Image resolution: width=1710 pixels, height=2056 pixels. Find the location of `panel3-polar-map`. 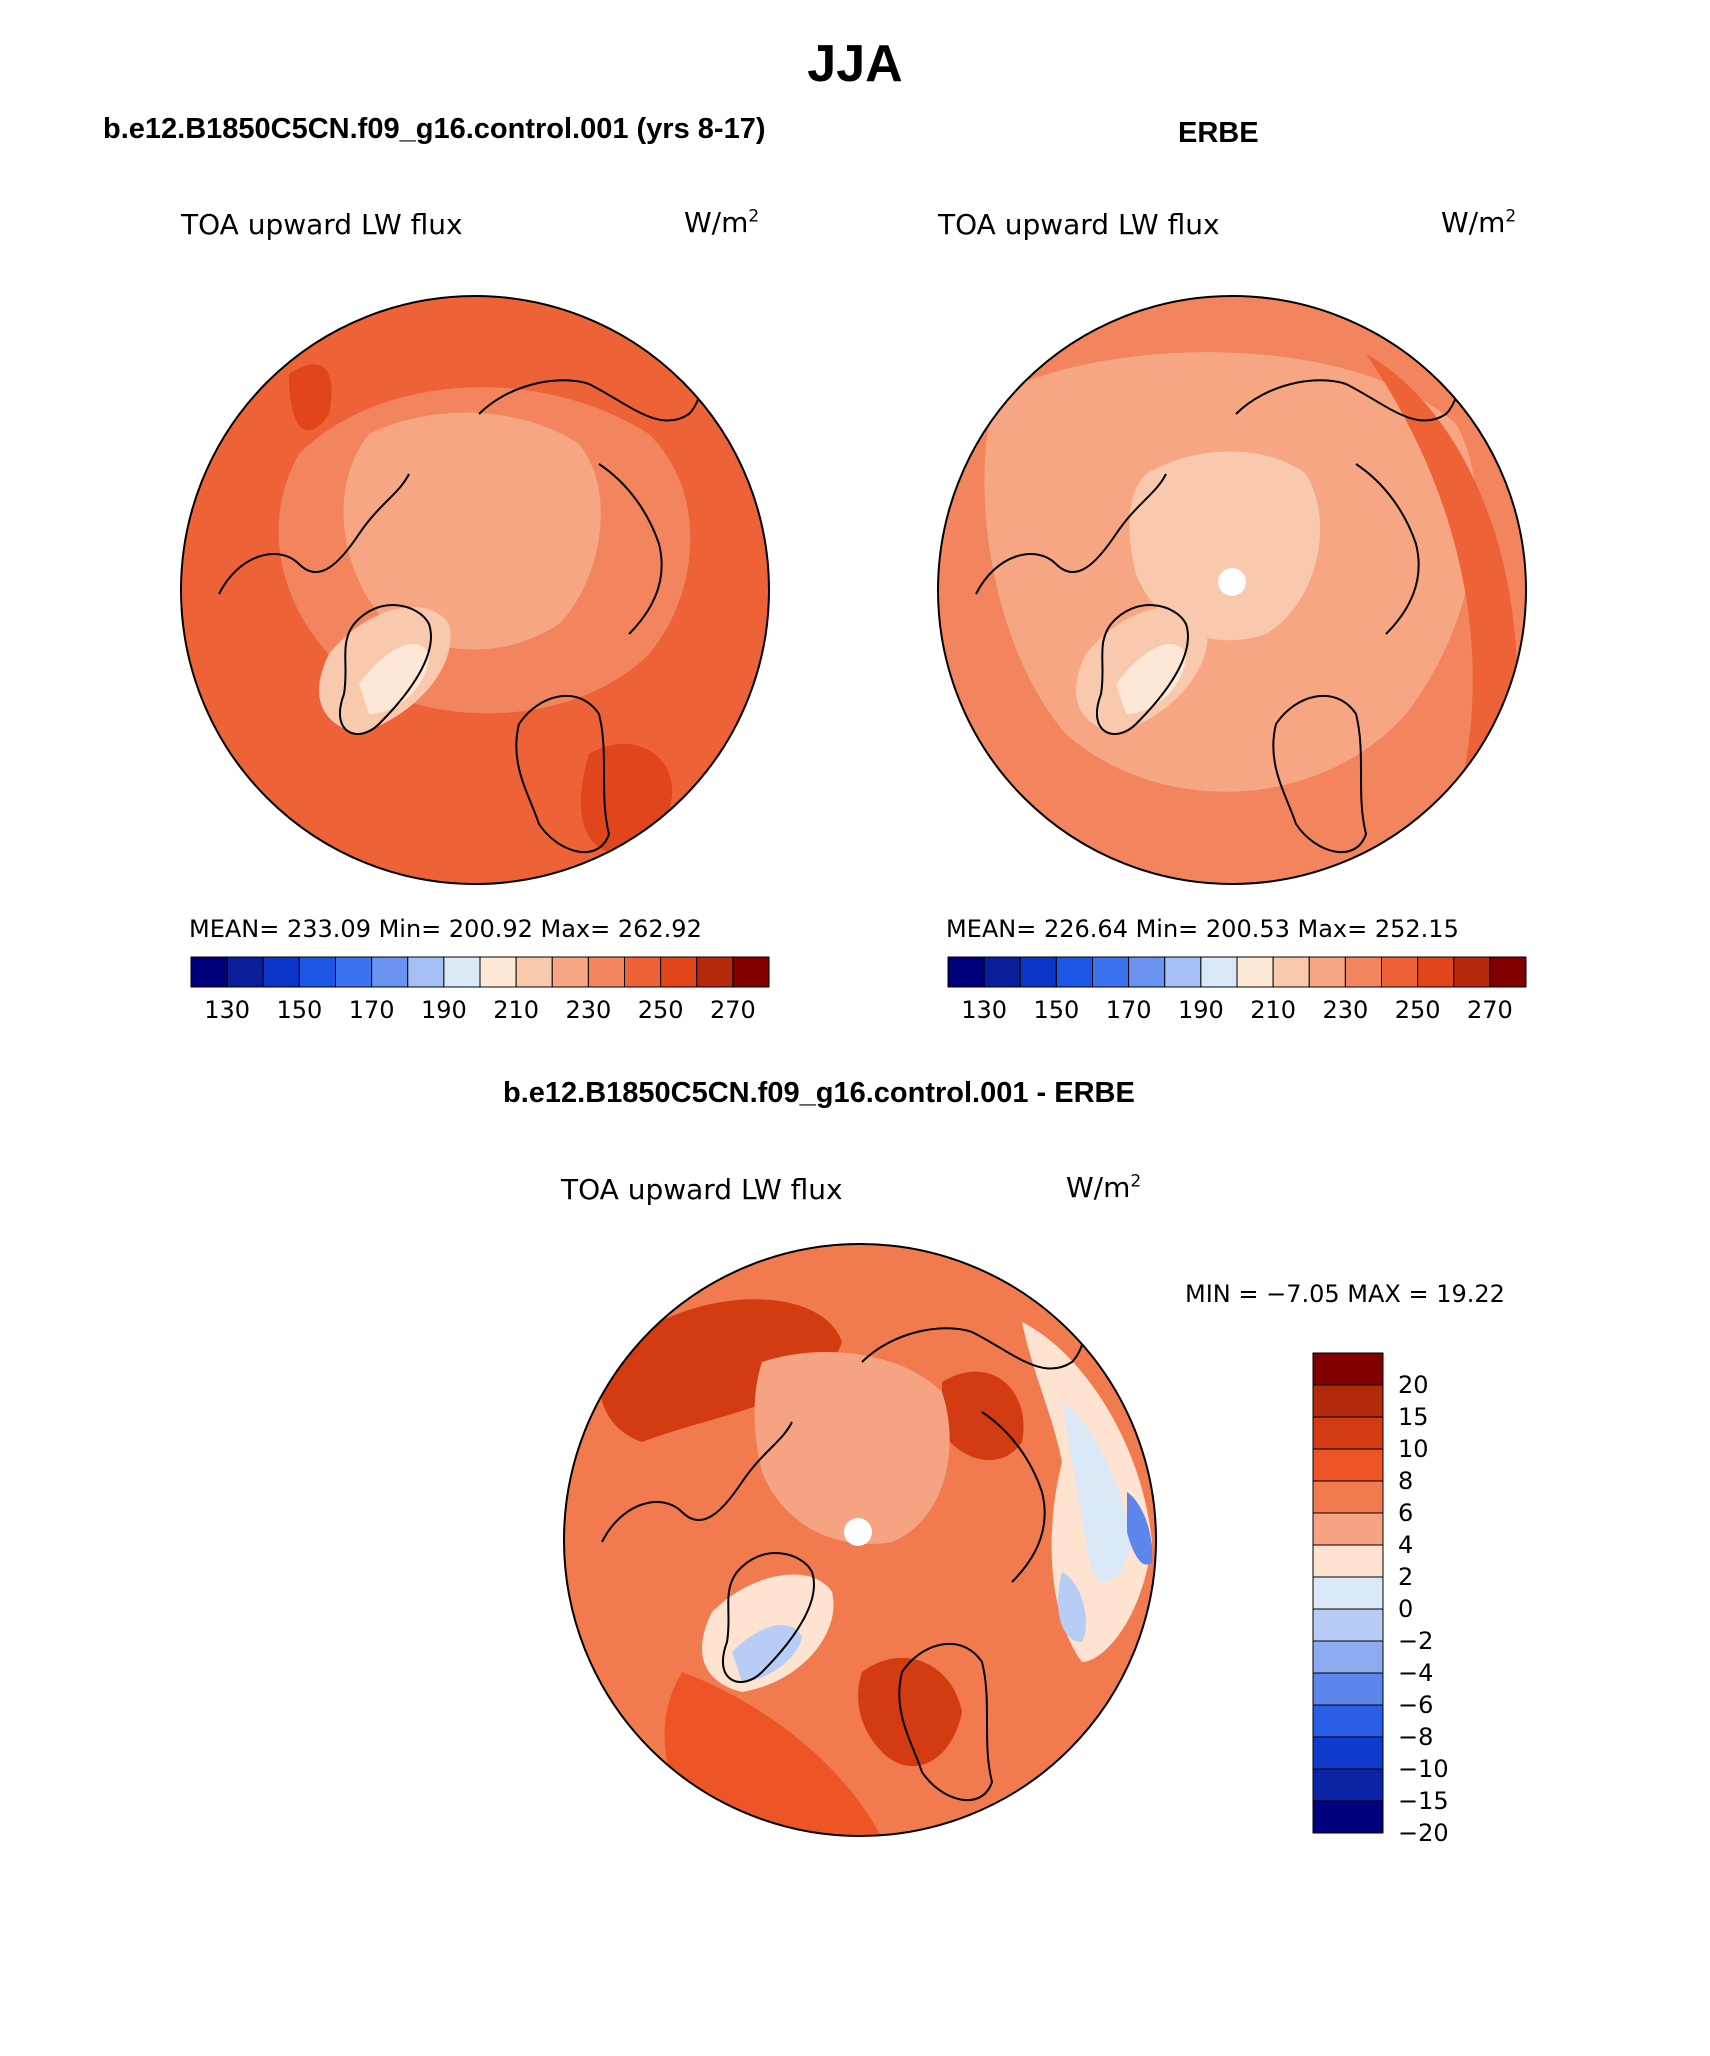

panel3-polar-map is located at coordinates (860, 1540).